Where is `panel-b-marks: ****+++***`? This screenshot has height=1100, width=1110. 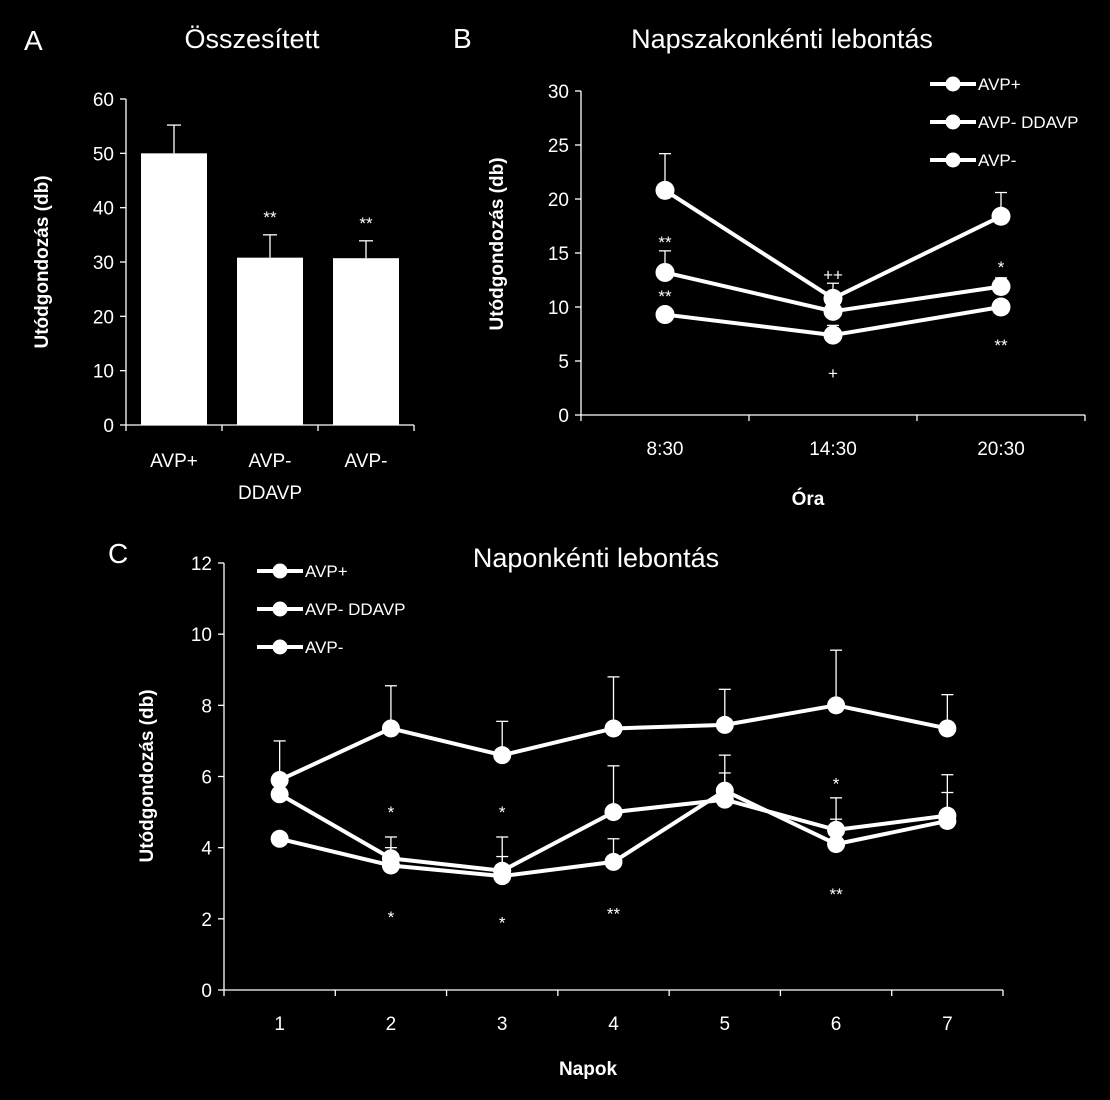 panel-b-marks: ****+++*** is located at coordinates (833, 267).